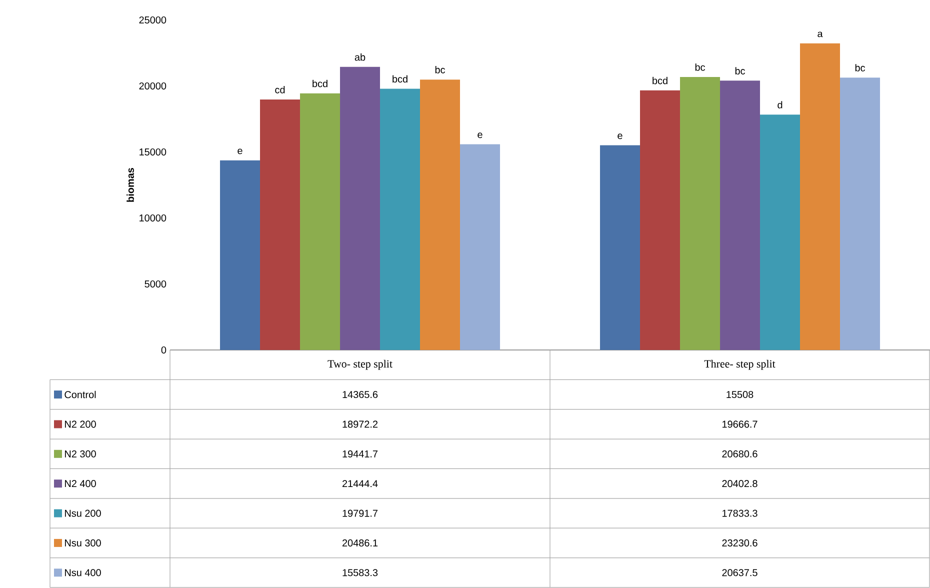 This screenshot has height=588, width=930. Describe the element at coordinates (80, 394) in the screenshot. I see `legend-label: Control` at that location.